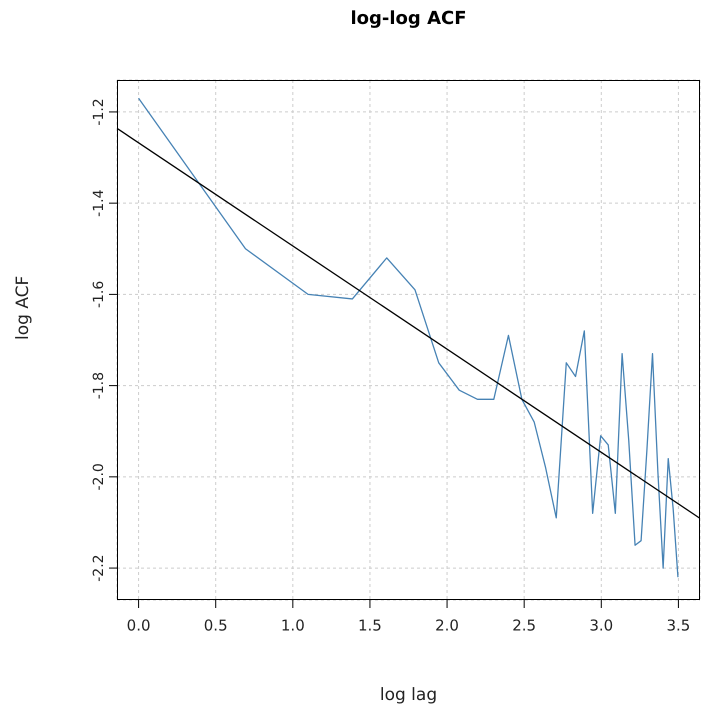 This screenshot has width=711, height=708. Describe the element at coordinates (216, 625) in the screenshot. I see `x-tick-label: 0.5` at that location.